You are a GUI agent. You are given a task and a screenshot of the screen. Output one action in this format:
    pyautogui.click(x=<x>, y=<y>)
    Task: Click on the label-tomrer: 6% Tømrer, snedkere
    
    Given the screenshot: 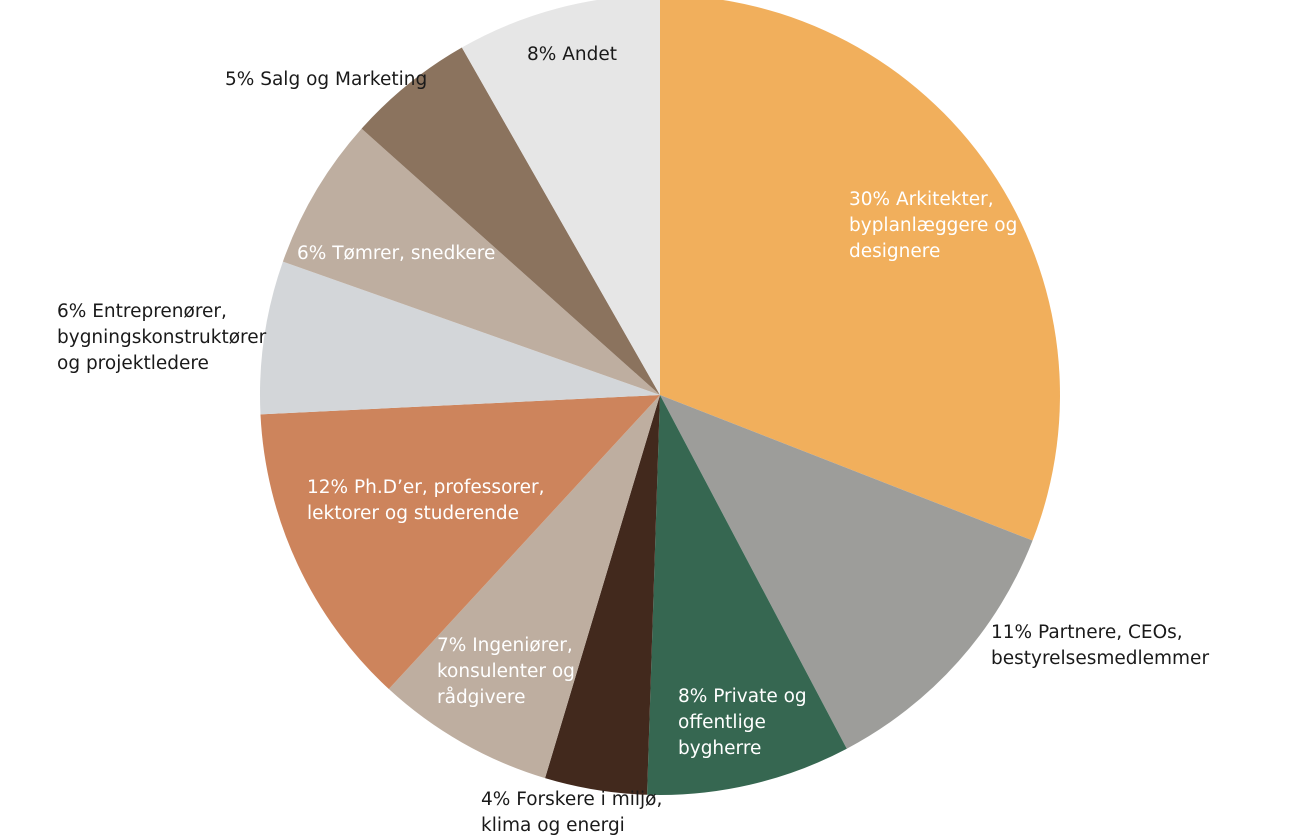 What is the action you would take?
    pyautogui.click(x=396, y=254)
    